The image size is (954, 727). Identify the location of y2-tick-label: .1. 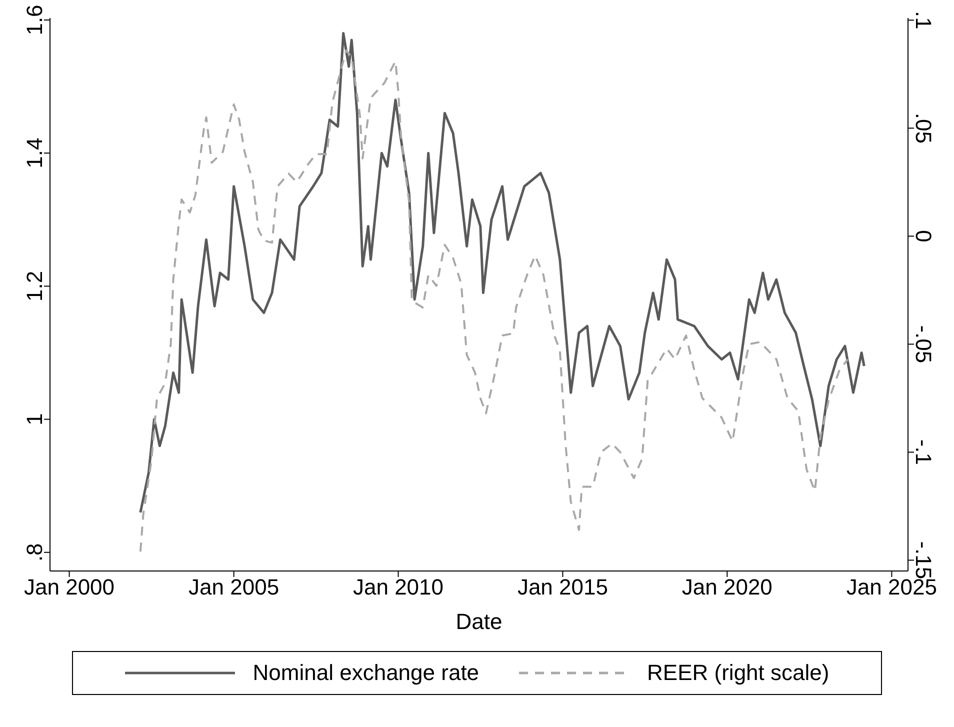
(923, 20).